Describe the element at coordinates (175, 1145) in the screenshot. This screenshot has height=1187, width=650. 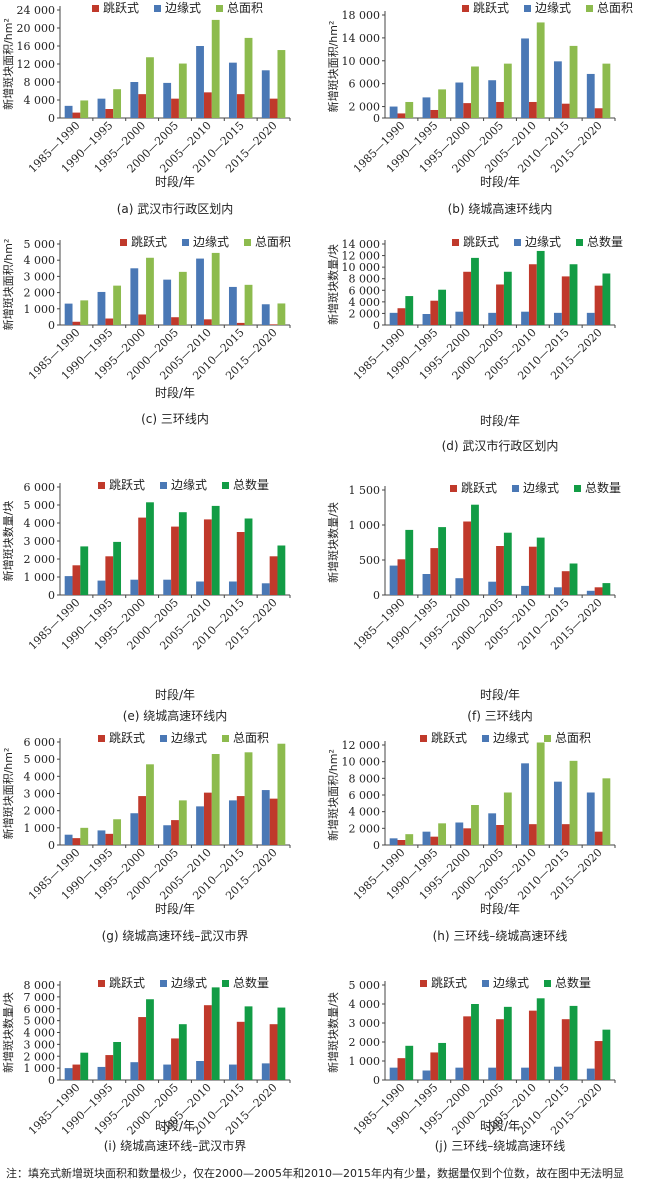
I see `chart-caption: (i) 绕城高速环线–武汉市界` at that location.